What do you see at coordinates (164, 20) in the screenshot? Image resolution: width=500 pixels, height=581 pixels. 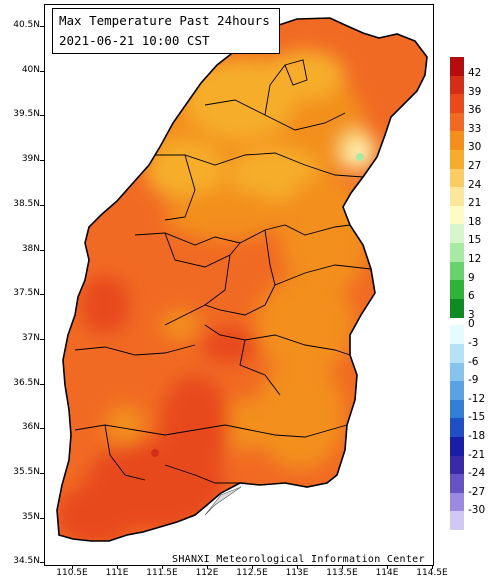 I see `map-title: Max Temperature Past 24hours` at bounding box center [164, 20].